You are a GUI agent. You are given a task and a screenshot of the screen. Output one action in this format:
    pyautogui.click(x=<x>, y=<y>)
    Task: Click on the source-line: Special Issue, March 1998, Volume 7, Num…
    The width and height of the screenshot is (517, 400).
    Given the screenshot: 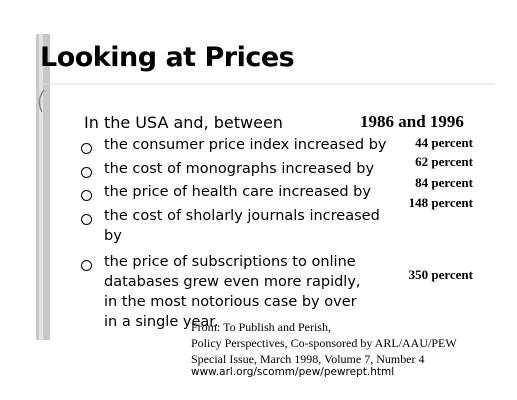 What is the action you would take?
    pyautogui.click(x=308, y=359)
    